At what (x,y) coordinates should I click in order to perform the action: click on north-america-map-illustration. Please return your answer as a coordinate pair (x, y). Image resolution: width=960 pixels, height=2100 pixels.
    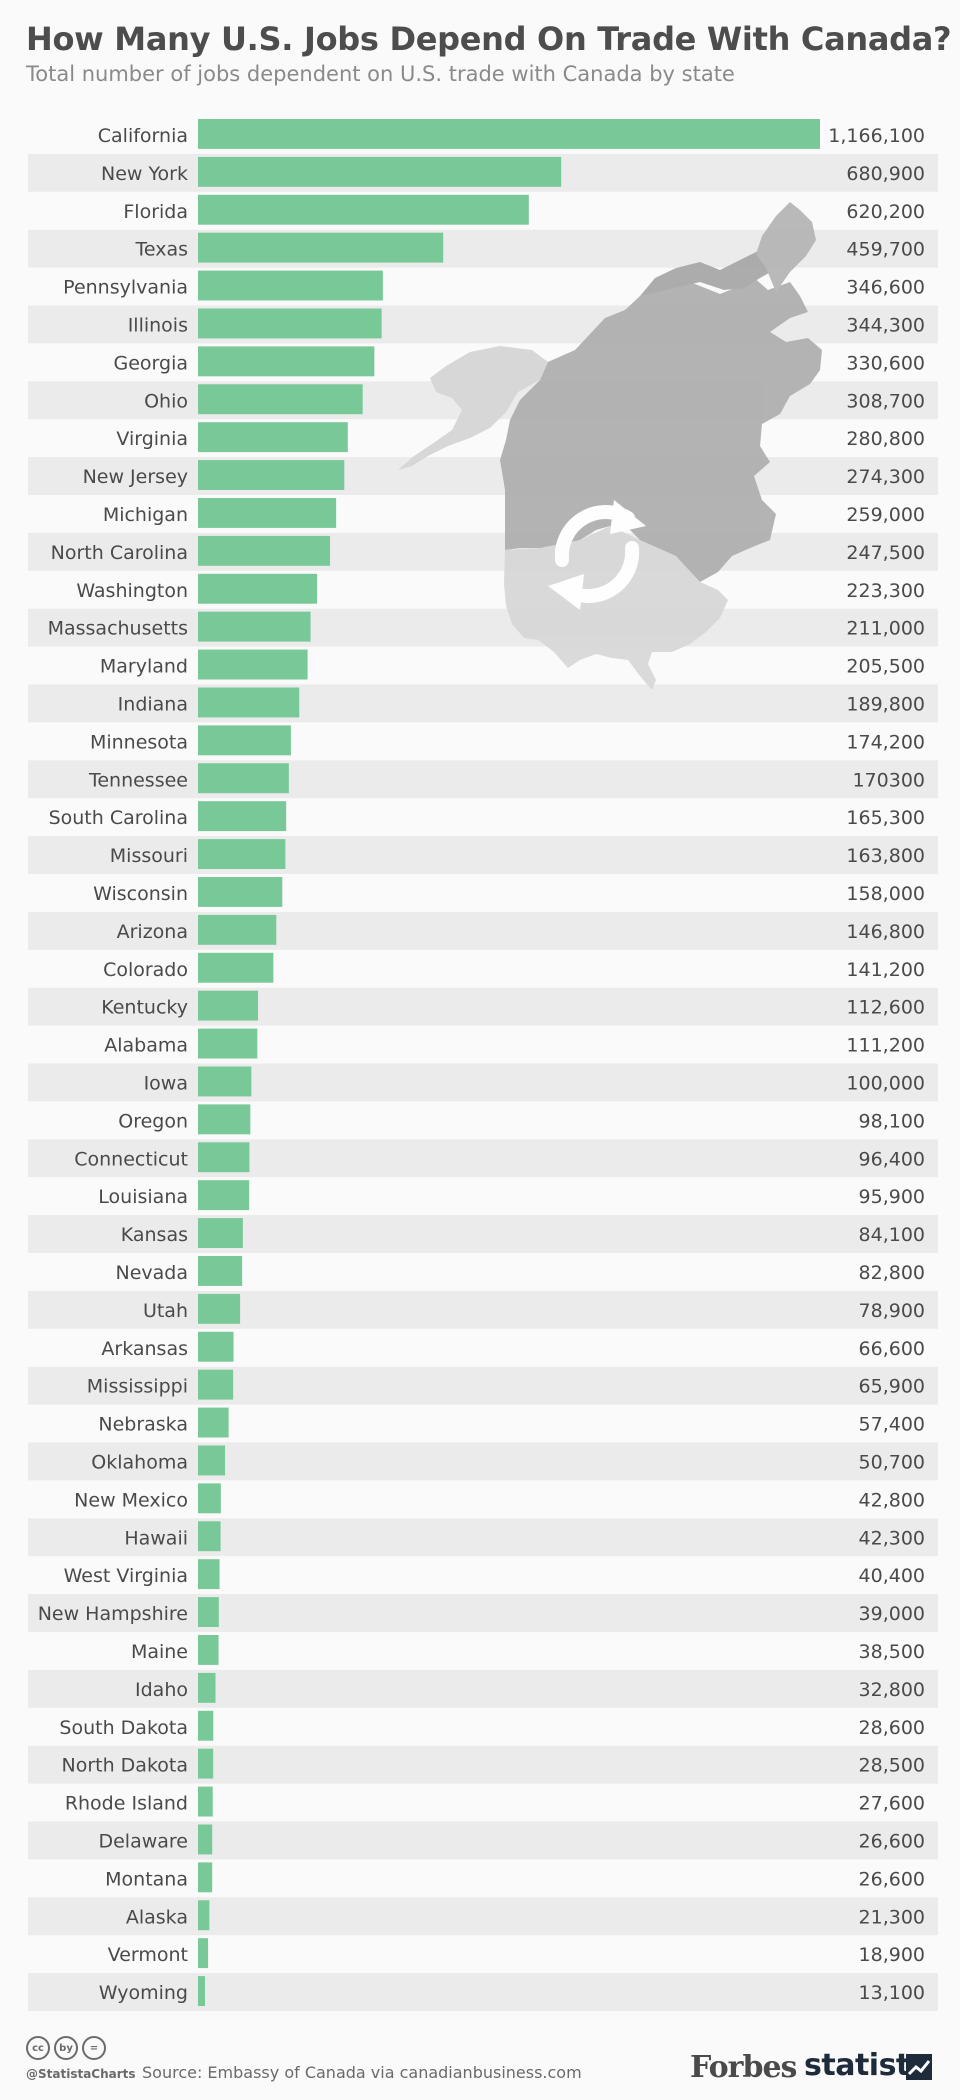
    Looking at the image, I should click on (610, 446).